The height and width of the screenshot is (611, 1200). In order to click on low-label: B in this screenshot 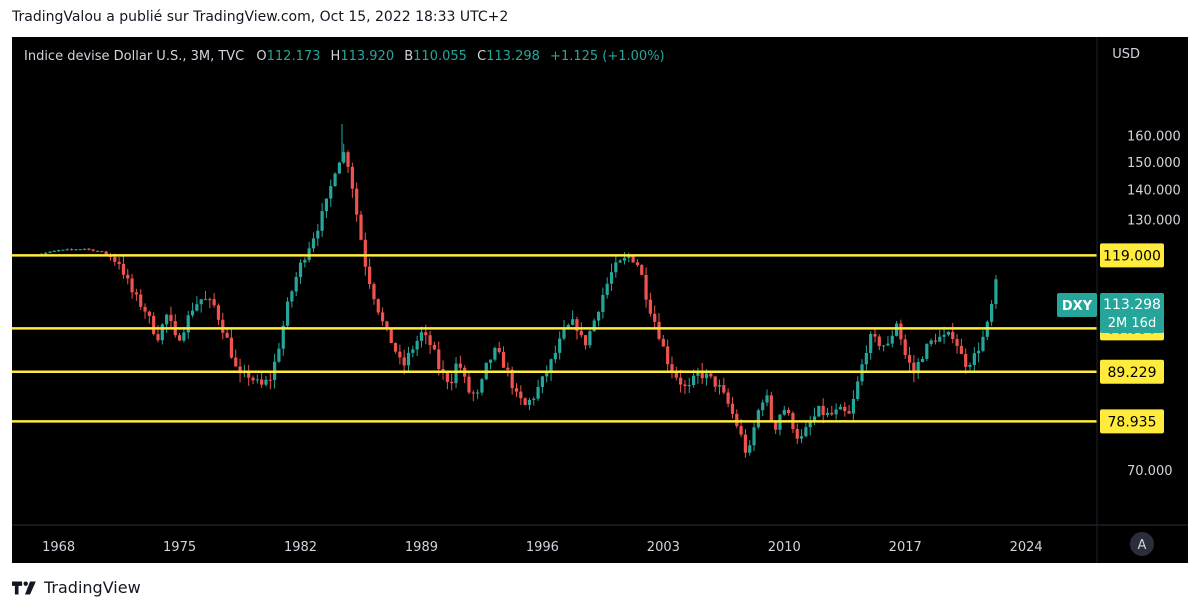, I will do `click(409, 56)`.